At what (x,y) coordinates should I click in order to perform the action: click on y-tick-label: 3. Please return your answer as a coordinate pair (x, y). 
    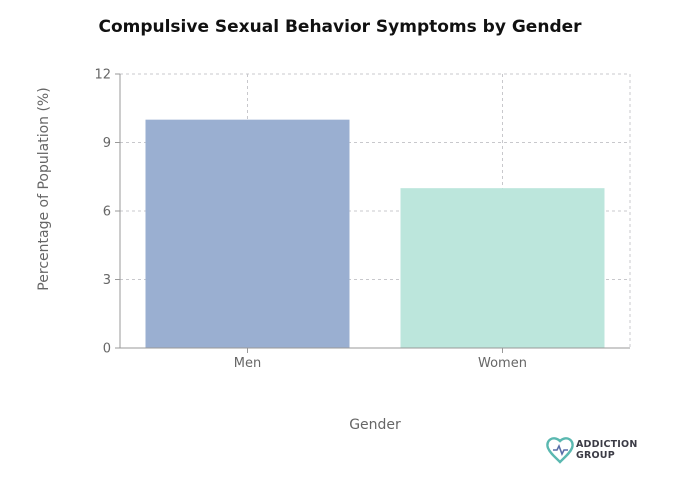
    Looking at the image, I should click on (107, 280).